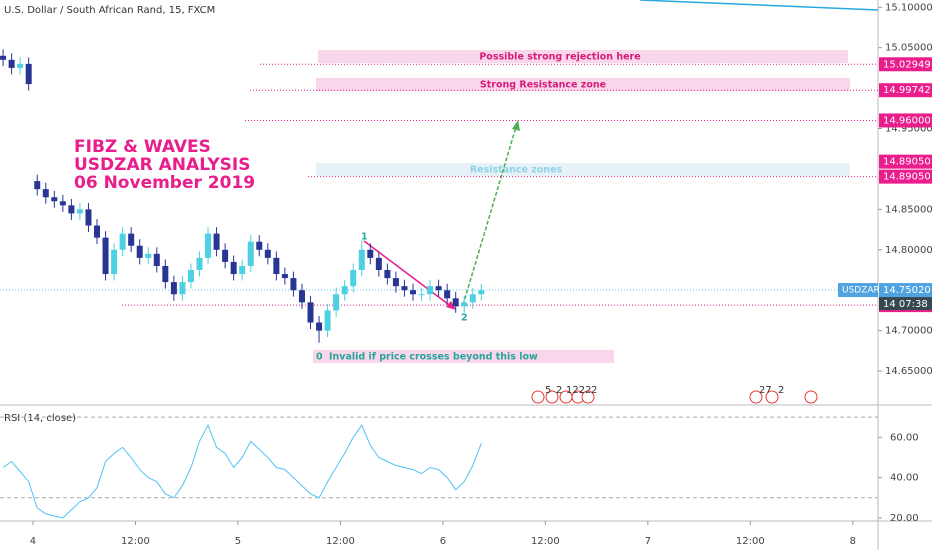 The width and height of the screenshot is (932, 550). What do you see at coordinates (162, 165) in the screenshot?
I see `headline: USDZAR ANALYSIS` at bounding box center [162, 165].